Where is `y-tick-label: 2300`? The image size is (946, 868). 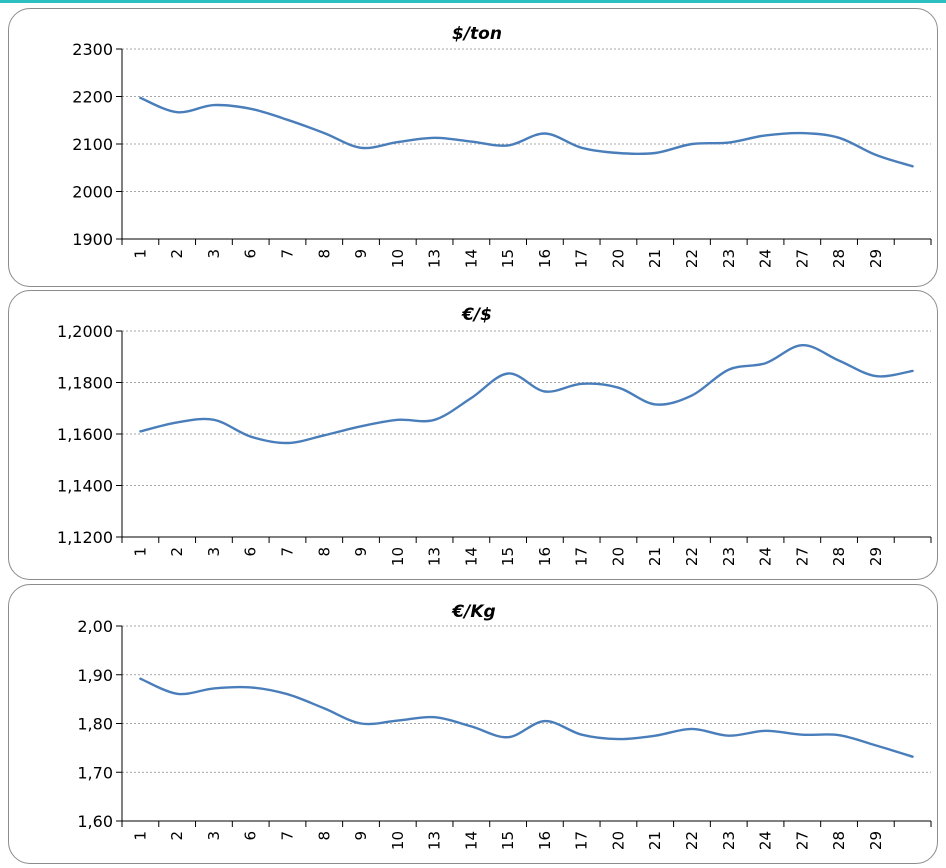 y-tick-label: 2300 is located at coordinates (92, 49).